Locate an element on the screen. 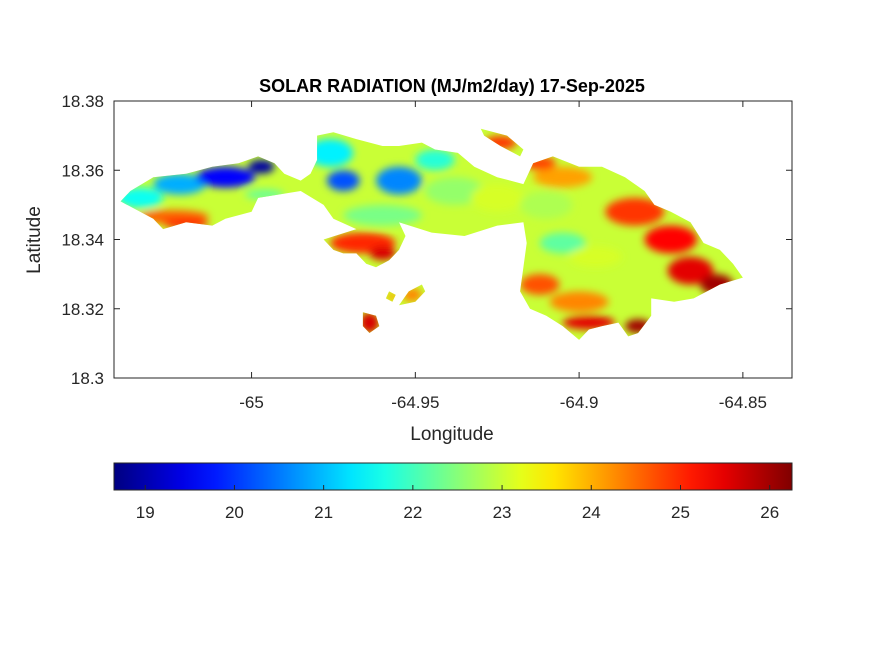 The height and width of the screenshot is (656, 875). chart-title: SOLAR RADIATION (MJ/m2/day) 17-Sep-2025 is located at coordinates (452, 86).